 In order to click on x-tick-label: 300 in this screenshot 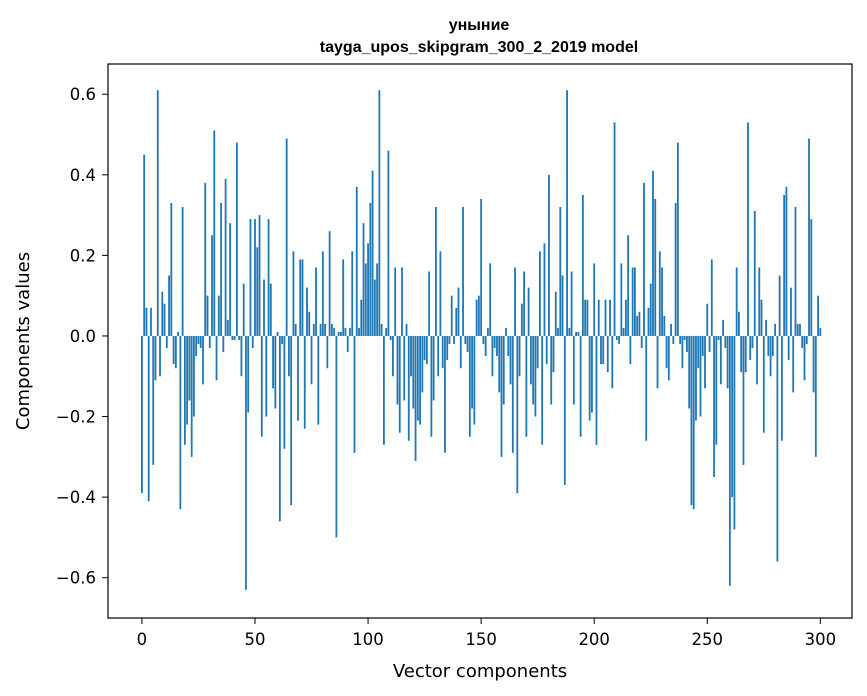, I will do `click(821, 639)`.